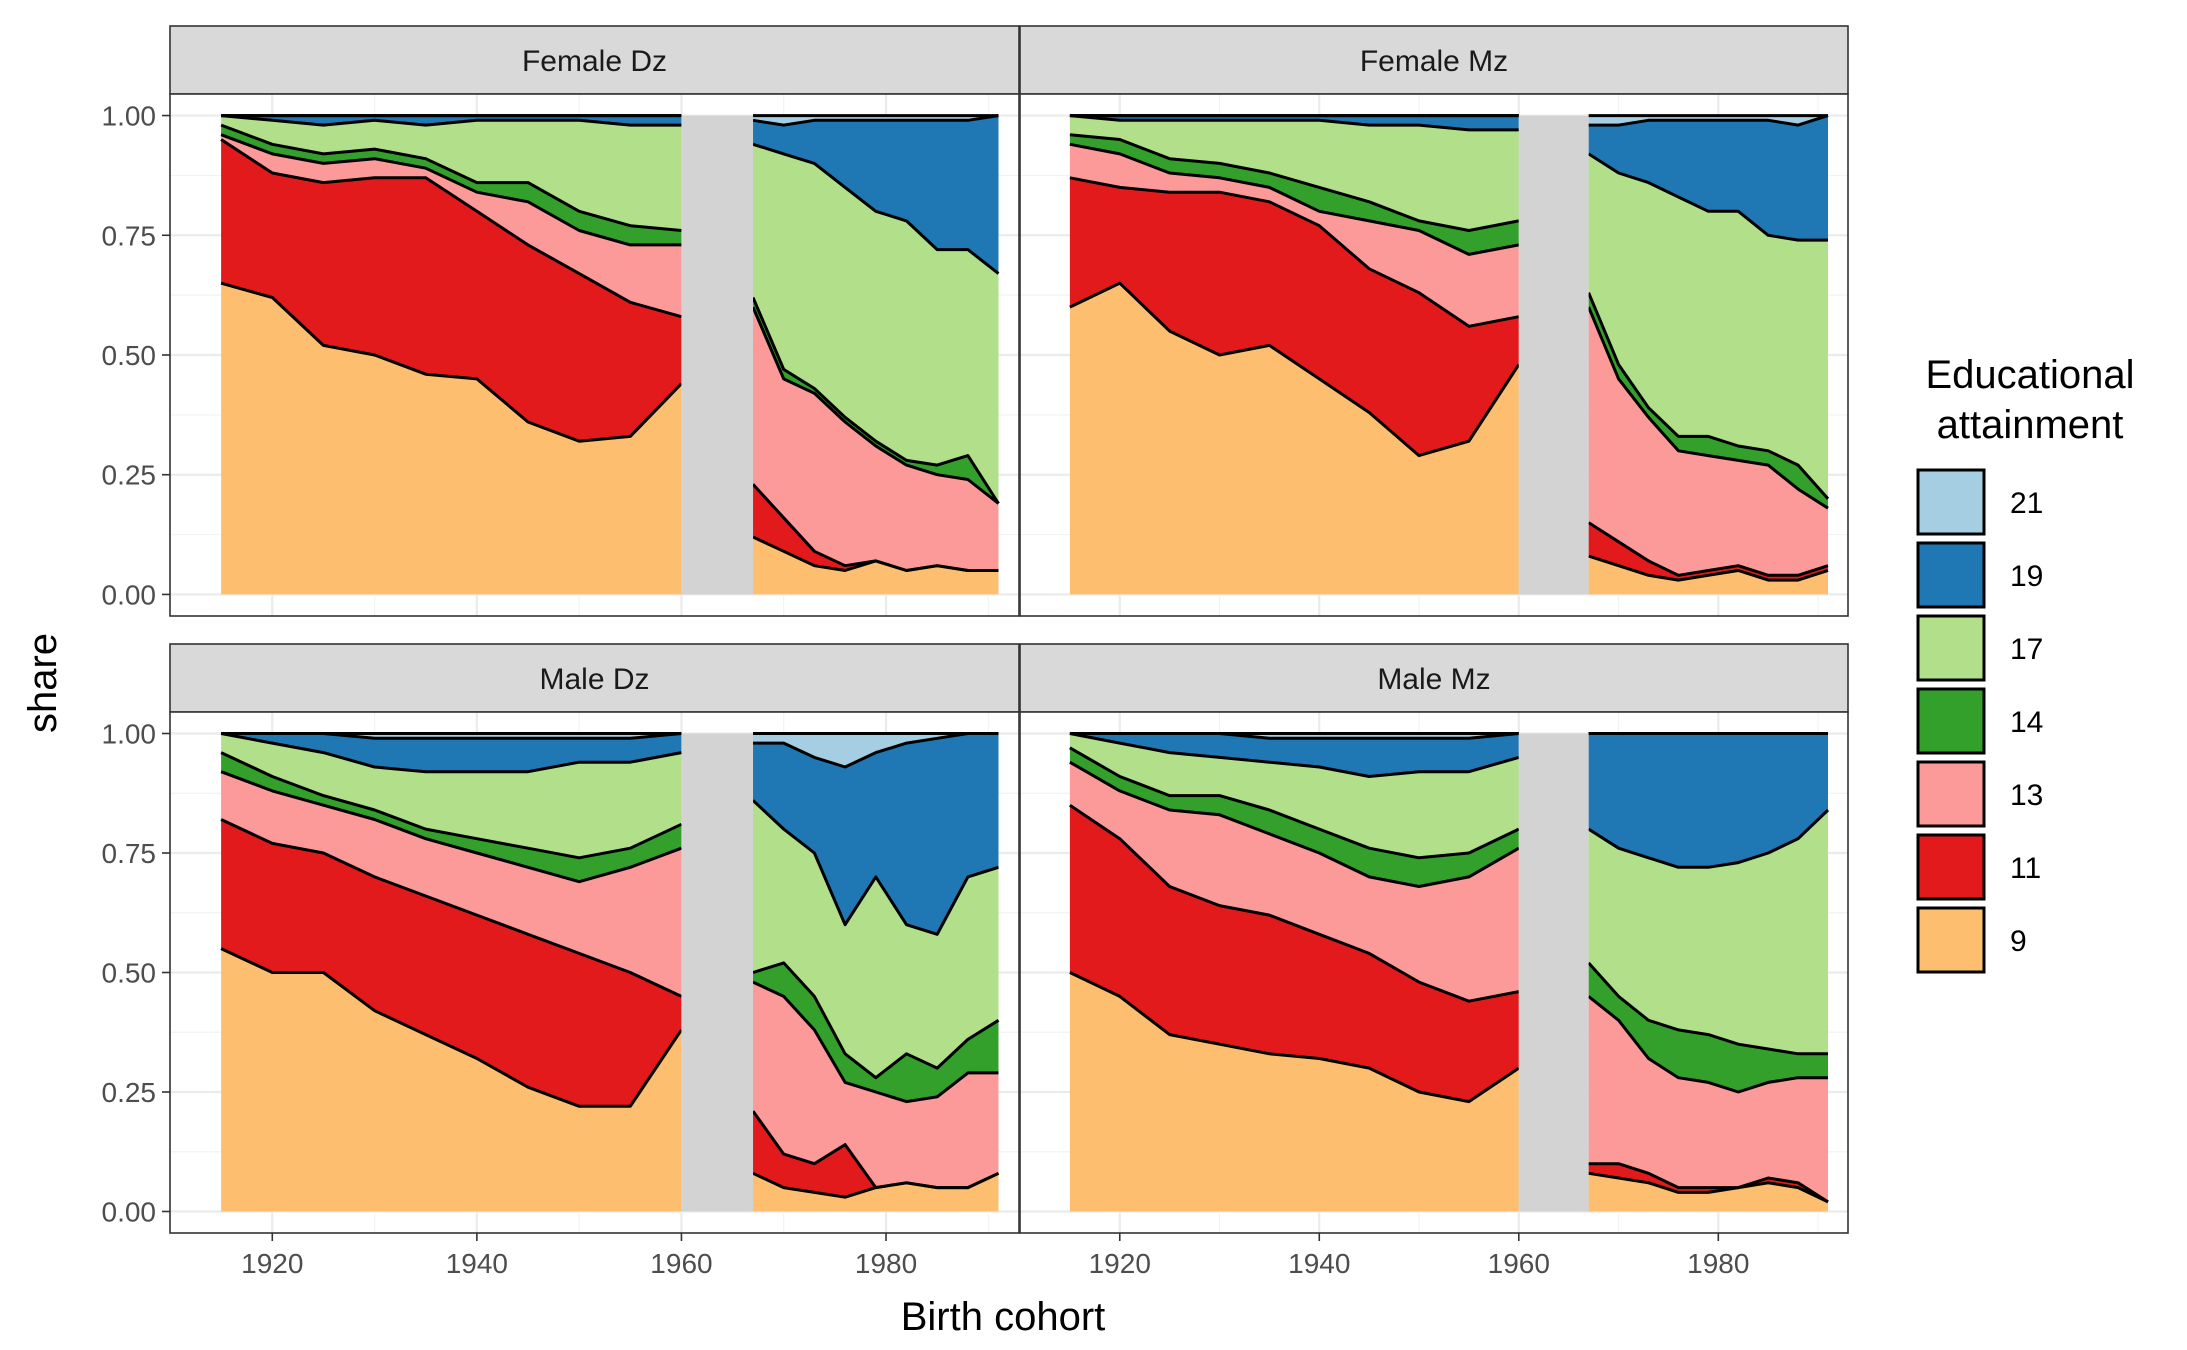 This screenshot has width=2187, height=1350. Describe the element at coordinates (1979, 648) in the screenshot. I see `legend-item-17: 17` at that location.